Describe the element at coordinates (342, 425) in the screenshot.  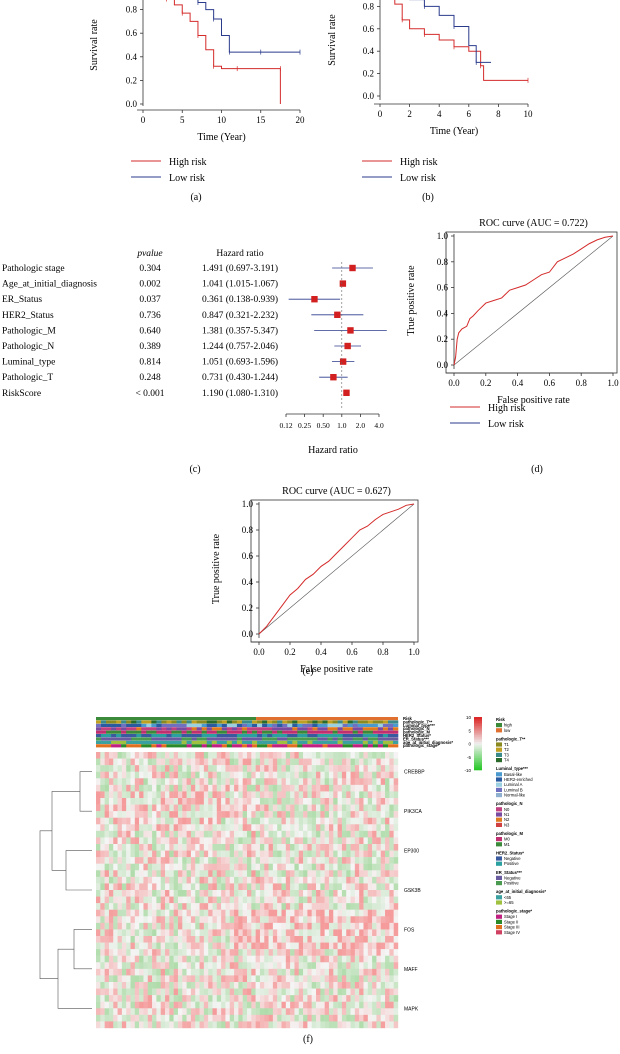
I see `x-tick-label: 1.0` at that location.